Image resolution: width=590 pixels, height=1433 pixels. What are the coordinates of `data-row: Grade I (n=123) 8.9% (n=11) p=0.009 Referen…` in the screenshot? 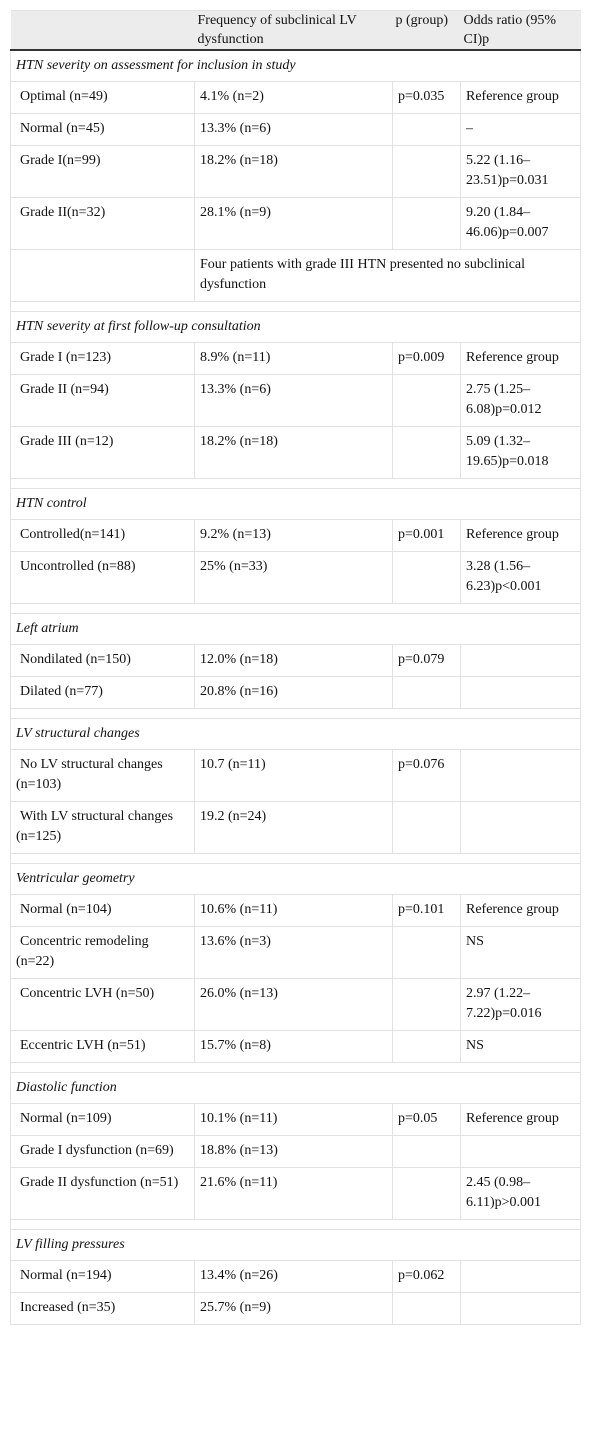 It's located at (295, 358).